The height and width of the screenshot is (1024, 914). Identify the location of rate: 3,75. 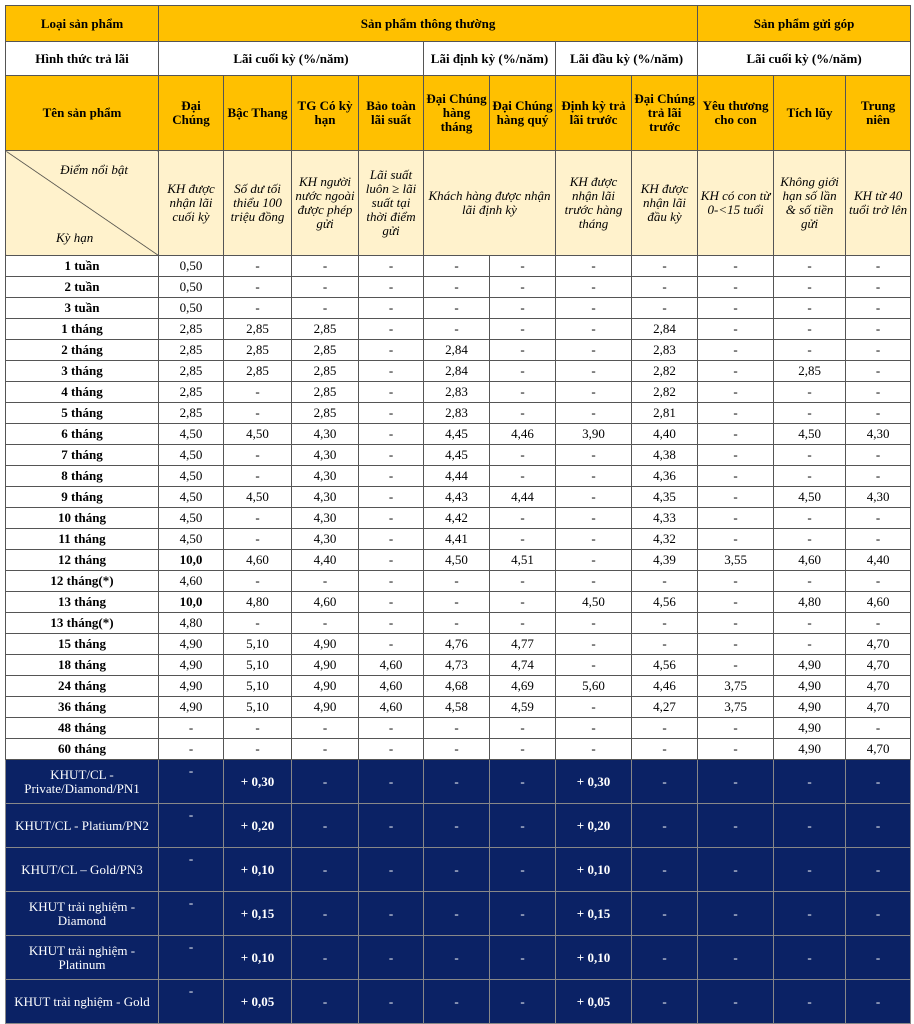
(736, 686).